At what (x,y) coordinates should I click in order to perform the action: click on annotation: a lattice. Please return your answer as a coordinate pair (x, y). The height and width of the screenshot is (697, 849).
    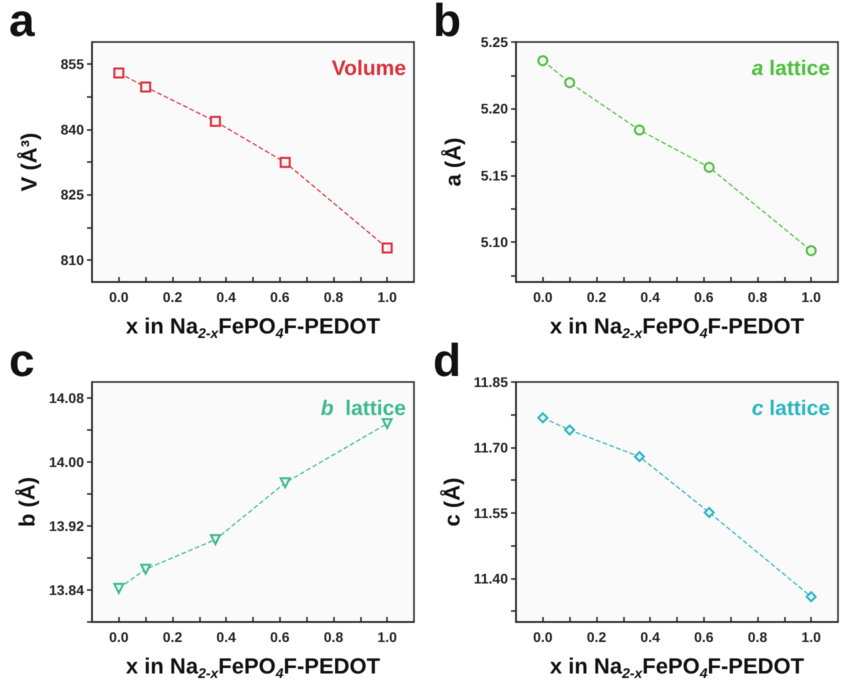
    Looking at the image, I should click on (791, 68).